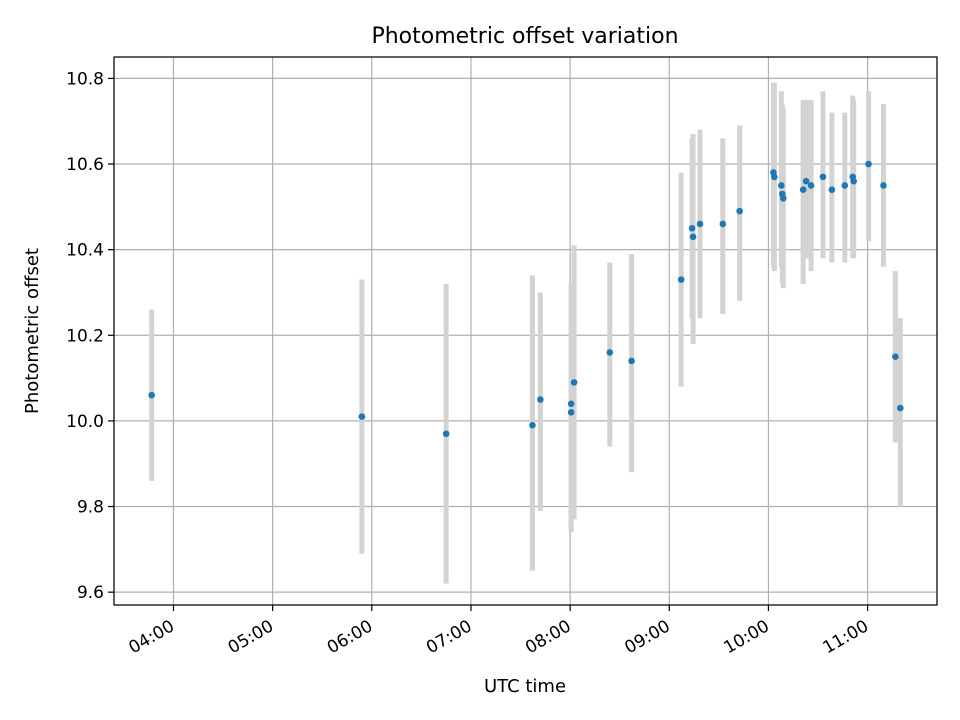  Describe the element at coordinates (350, 637) in the screenshot. I see `x-tick-label: 06:00` at that location.